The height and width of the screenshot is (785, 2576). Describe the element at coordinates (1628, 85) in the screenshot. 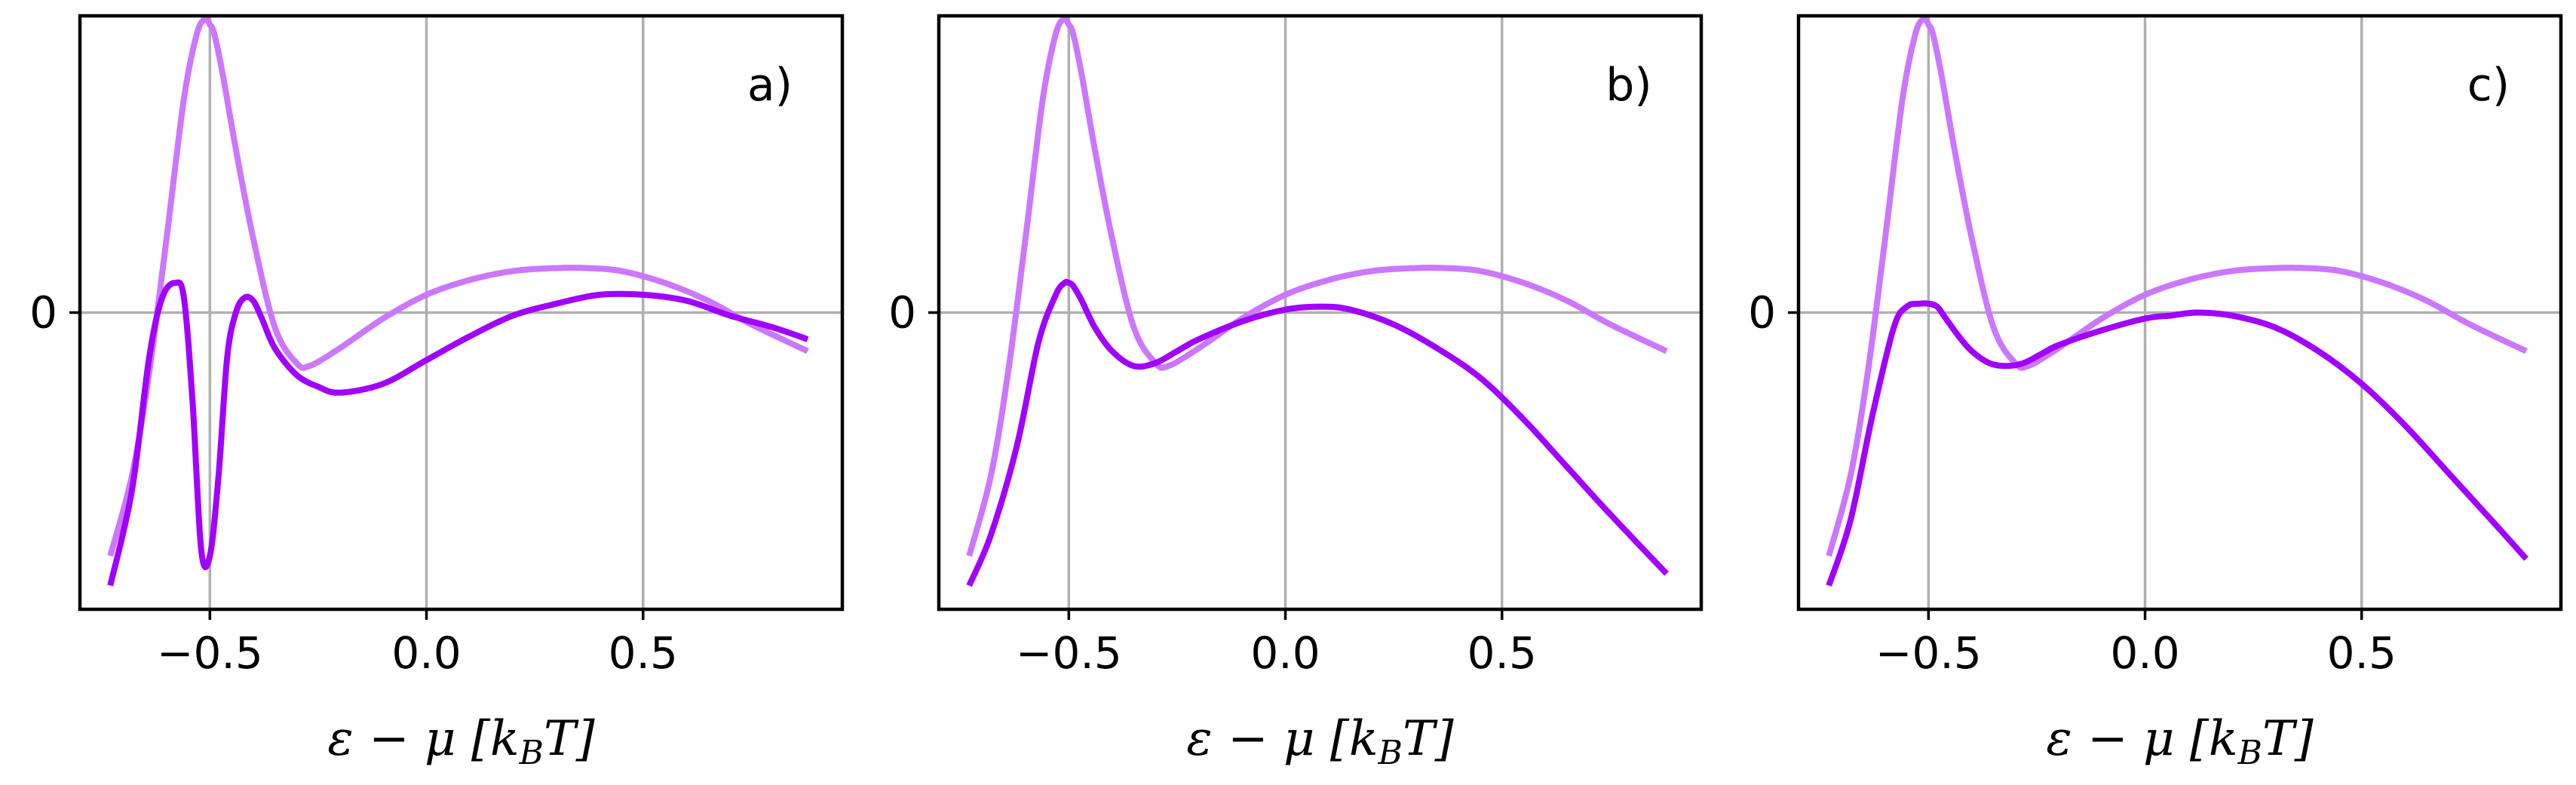

I see `panel-label: b)` at that location.